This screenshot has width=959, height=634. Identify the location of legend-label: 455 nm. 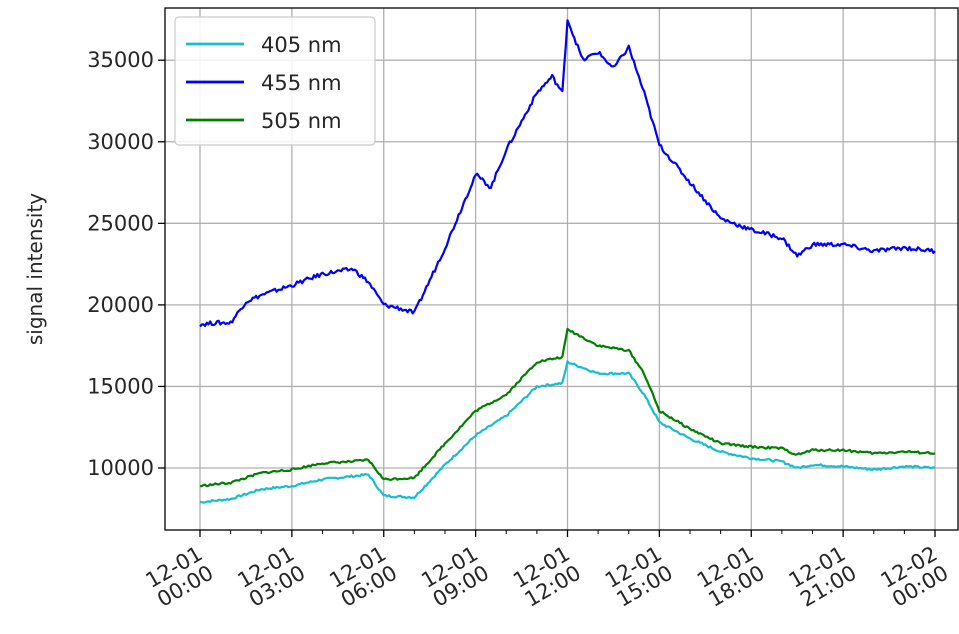
(301, 83).